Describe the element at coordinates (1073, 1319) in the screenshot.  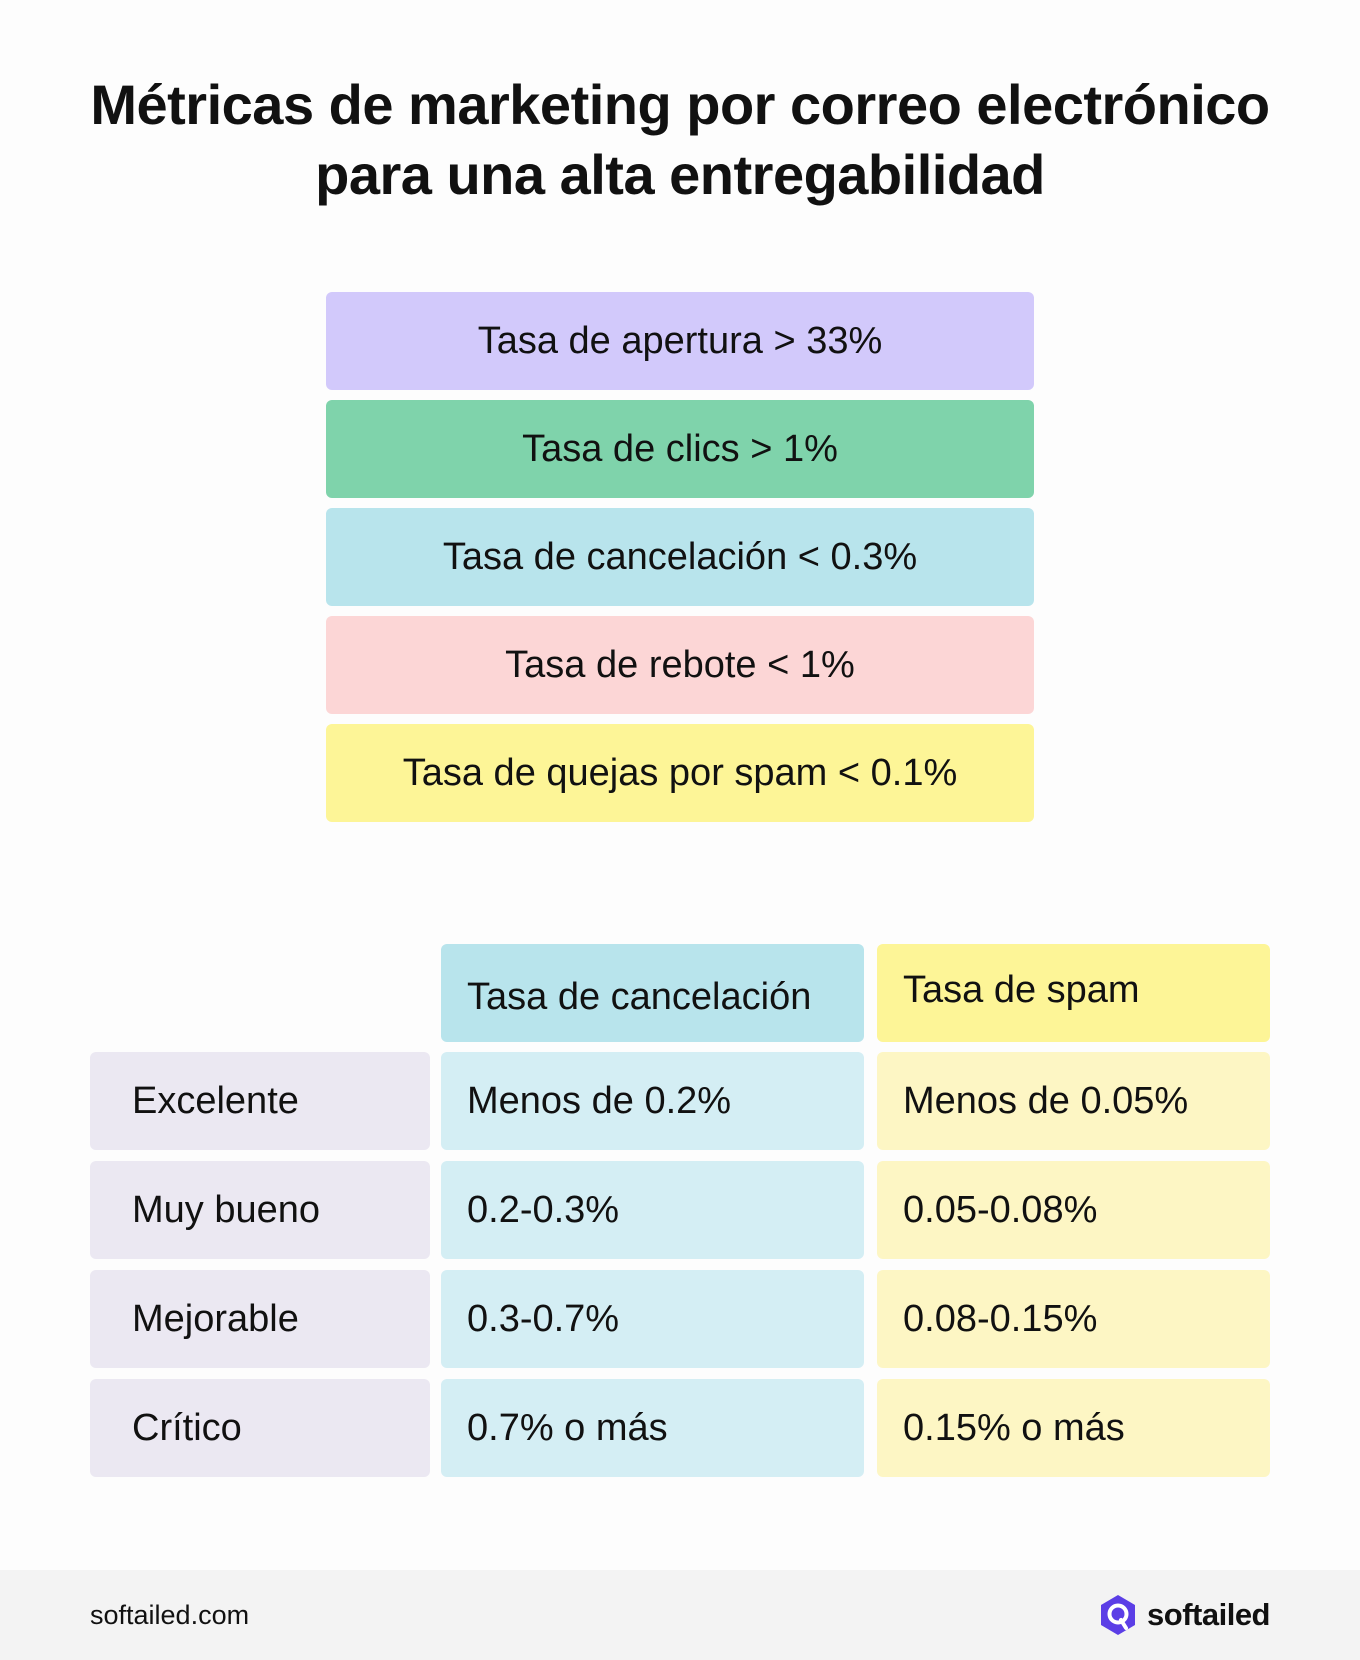
I see `cell-spam-mejorable: 0.08-0.15%` at that location.